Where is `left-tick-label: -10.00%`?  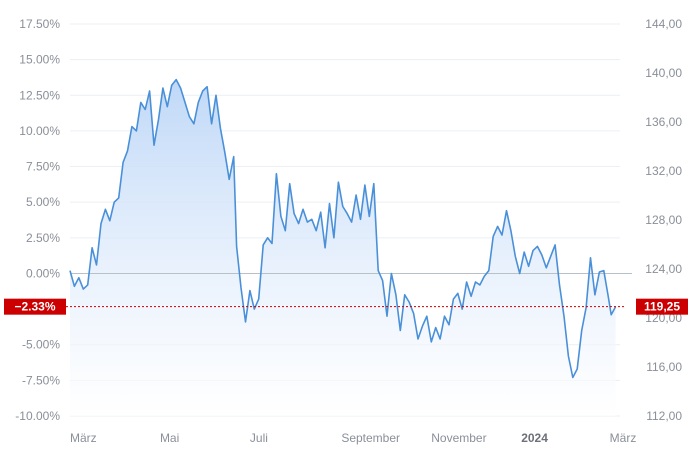
left-tick-label: -10.00% is located at coordinates (37, 416).